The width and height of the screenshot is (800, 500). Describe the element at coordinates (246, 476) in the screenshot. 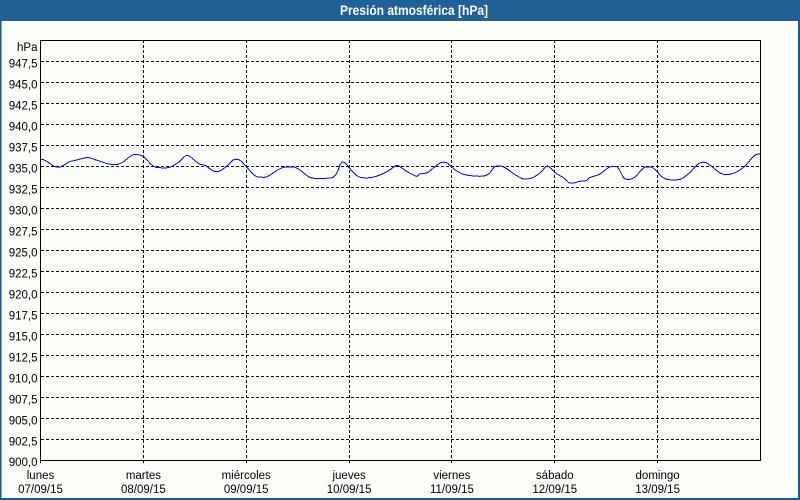

I see `svg-text: miércoles` at that location.